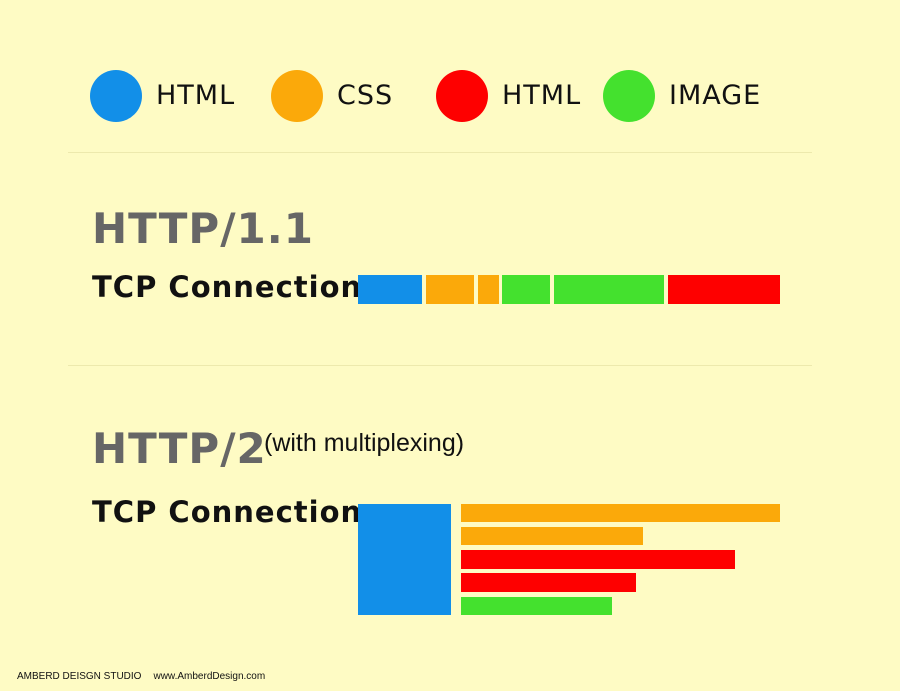 The image size is (900, 691). What do you see at coordinates (404, 559) in the screenshot?
I see `http2-bar-html` at bounding box center [404, 559].